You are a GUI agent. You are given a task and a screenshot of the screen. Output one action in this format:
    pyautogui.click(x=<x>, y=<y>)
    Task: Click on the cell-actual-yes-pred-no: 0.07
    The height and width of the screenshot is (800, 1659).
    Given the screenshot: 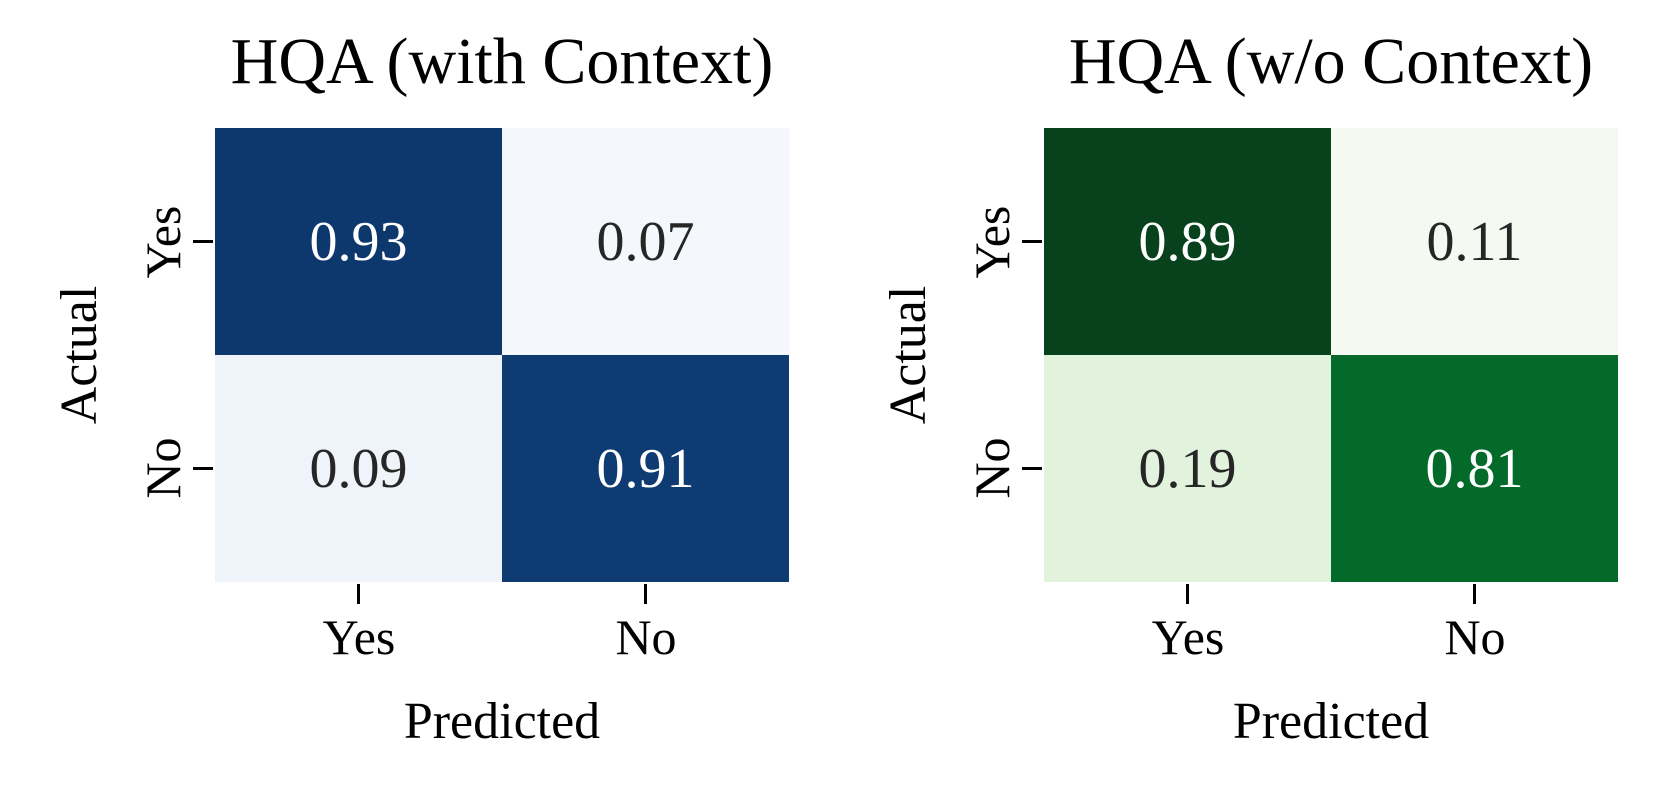 What is the action you would take?
    pyautogui.click(x=645, y=241)
    